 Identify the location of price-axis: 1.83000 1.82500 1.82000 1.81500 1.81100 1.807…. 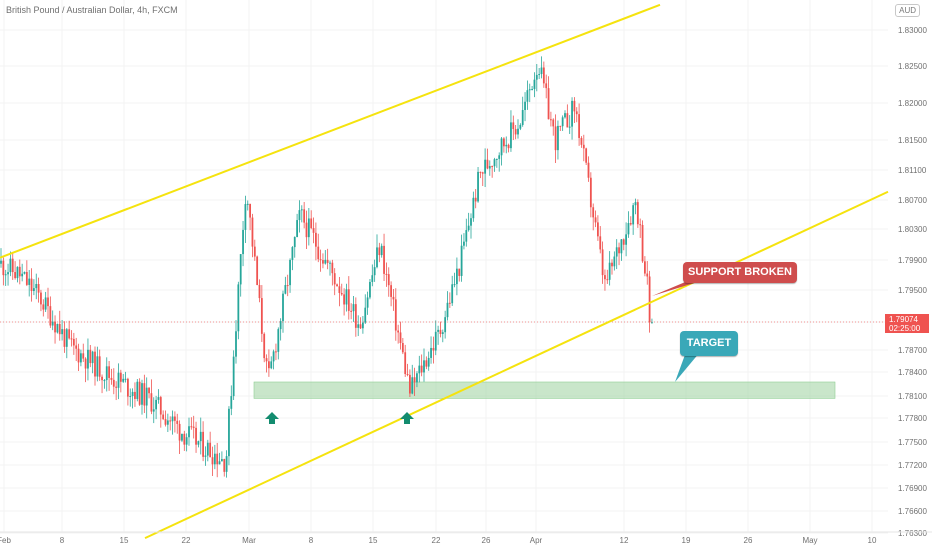
(912, 282).